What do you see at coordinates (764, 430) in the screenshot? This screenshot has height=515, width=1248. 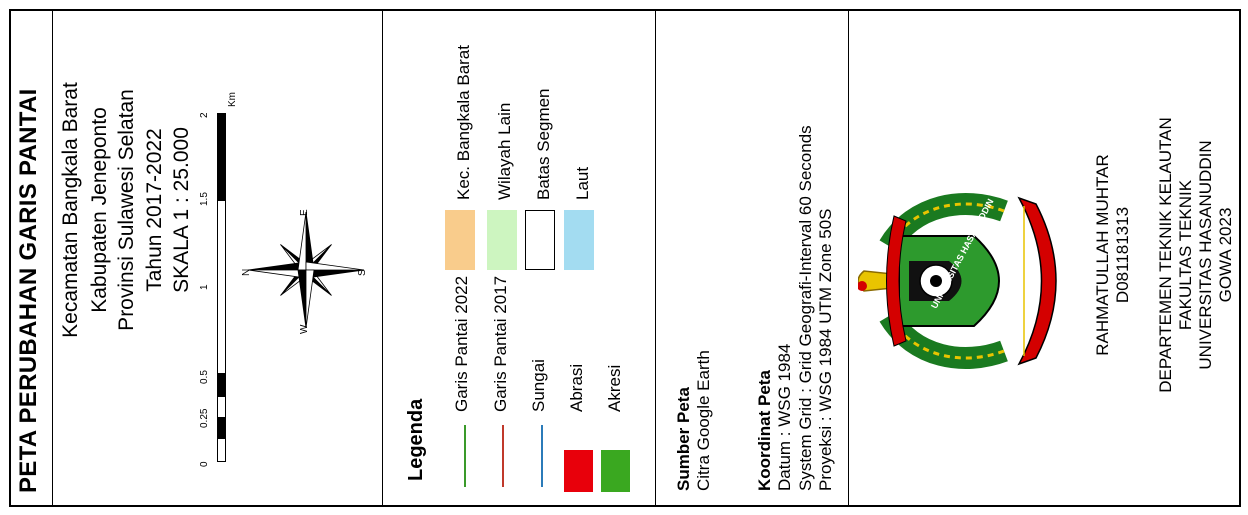 I see `coords-heading: Koordinat Peta` at bounding box center [764, 430].